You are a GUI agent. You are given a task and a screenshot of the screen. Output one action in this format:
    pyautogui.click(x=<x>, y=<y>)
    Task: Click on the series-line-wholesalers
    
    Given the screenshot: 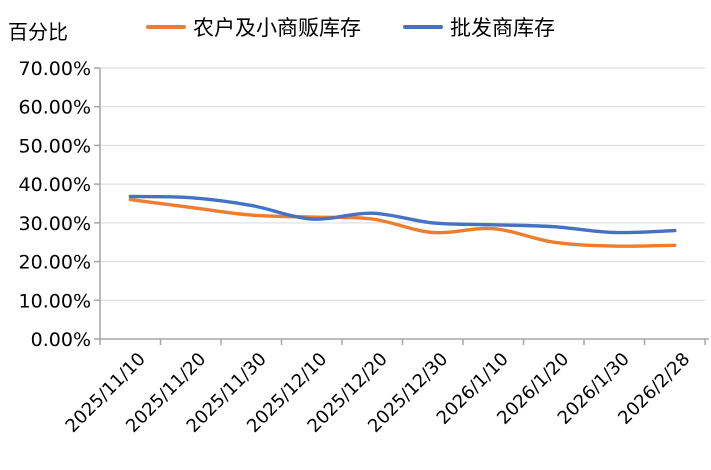 What is the action you would take?
    pyautogui.click(x=402, y=214)
    